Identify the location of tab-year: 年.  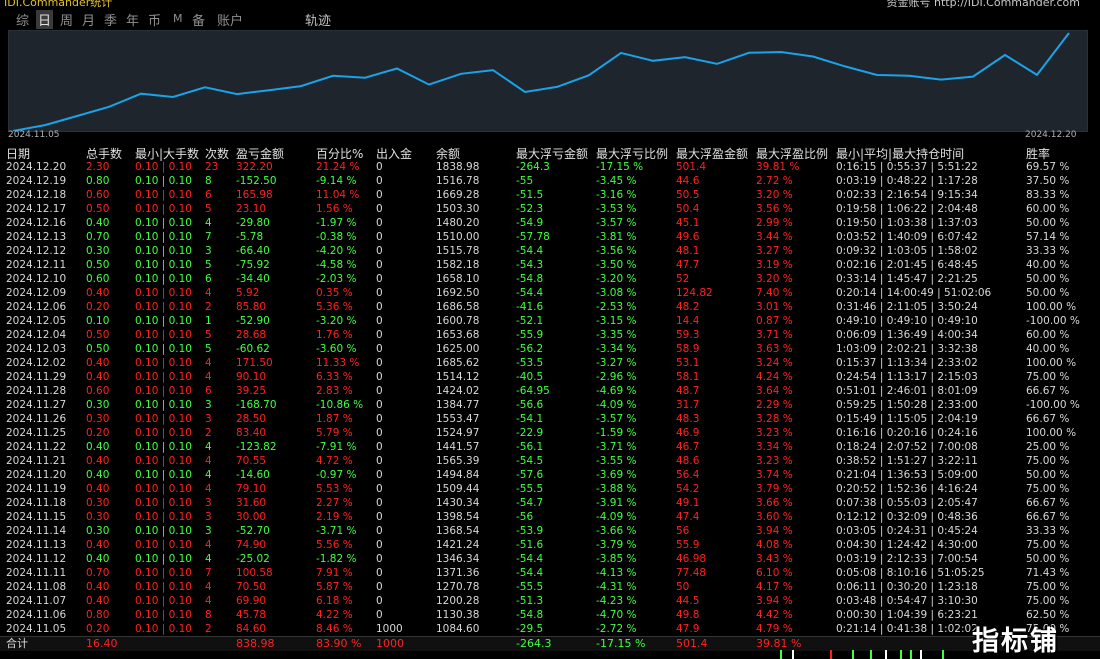
(133, 21).